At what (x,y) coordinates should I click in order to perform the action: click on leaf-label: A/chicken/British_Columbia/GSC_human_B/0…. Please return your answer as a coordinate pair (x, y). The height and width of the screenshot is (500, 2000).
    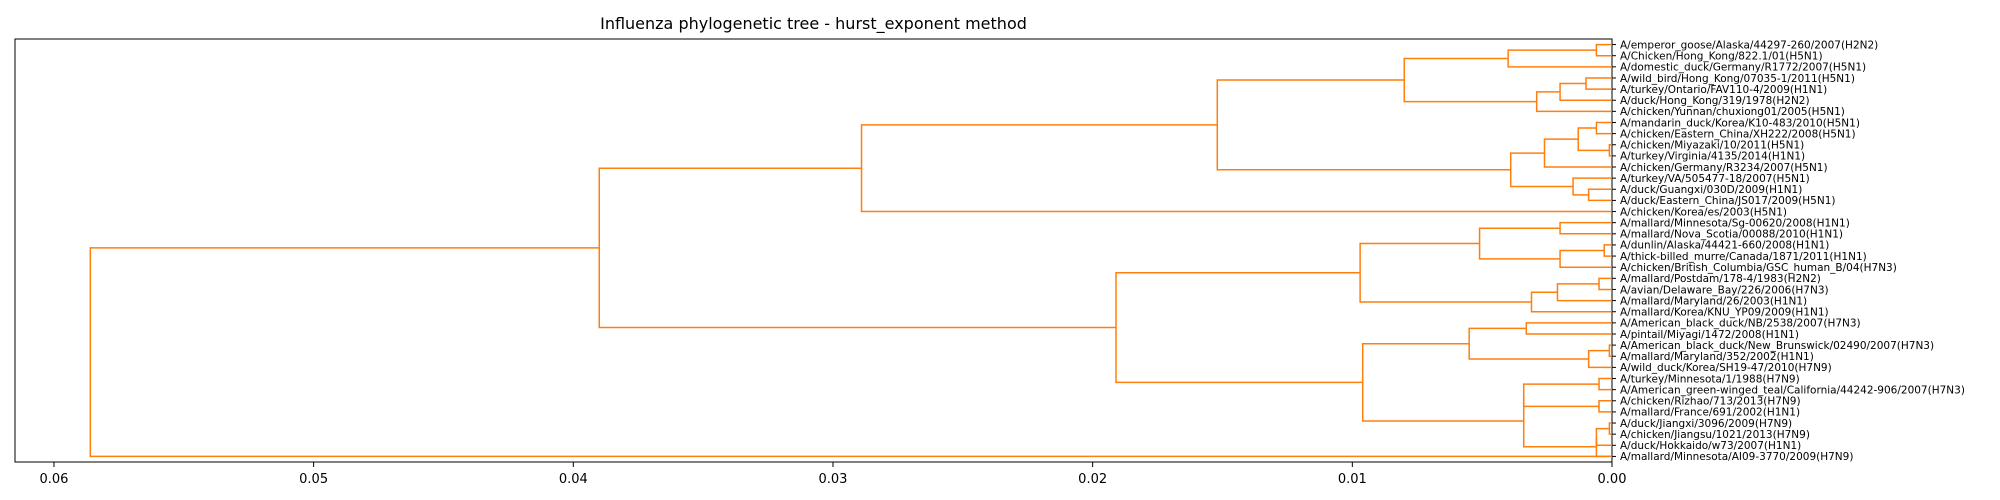
    Looking at the image, I should click on (1758, 268).